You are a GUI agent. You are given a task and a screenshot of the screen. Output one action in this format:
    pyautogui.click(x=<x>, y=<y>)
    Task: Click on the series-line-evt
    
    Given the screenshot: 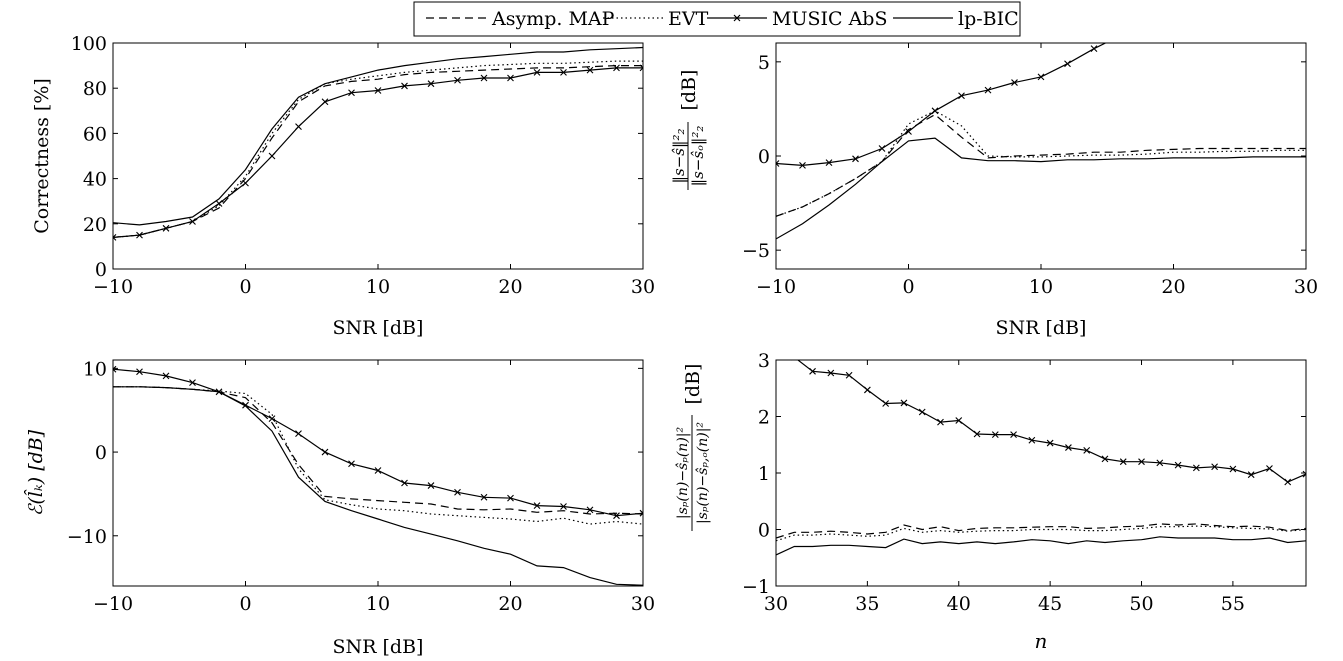 What is the action you would take?
    pyautogui.click(x=378, y=455)
    